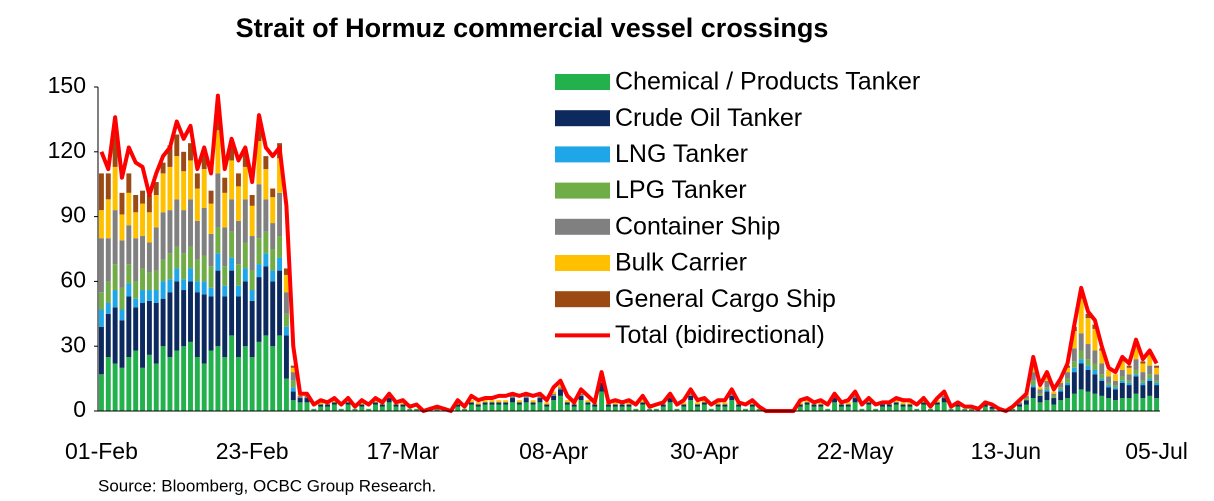 The image size is (1214, 501). What do you see at coordinates (767, 82) in the screenshot?
I see `legend-label: Chemical / Products Tanker` at bounding box center [767, 82].